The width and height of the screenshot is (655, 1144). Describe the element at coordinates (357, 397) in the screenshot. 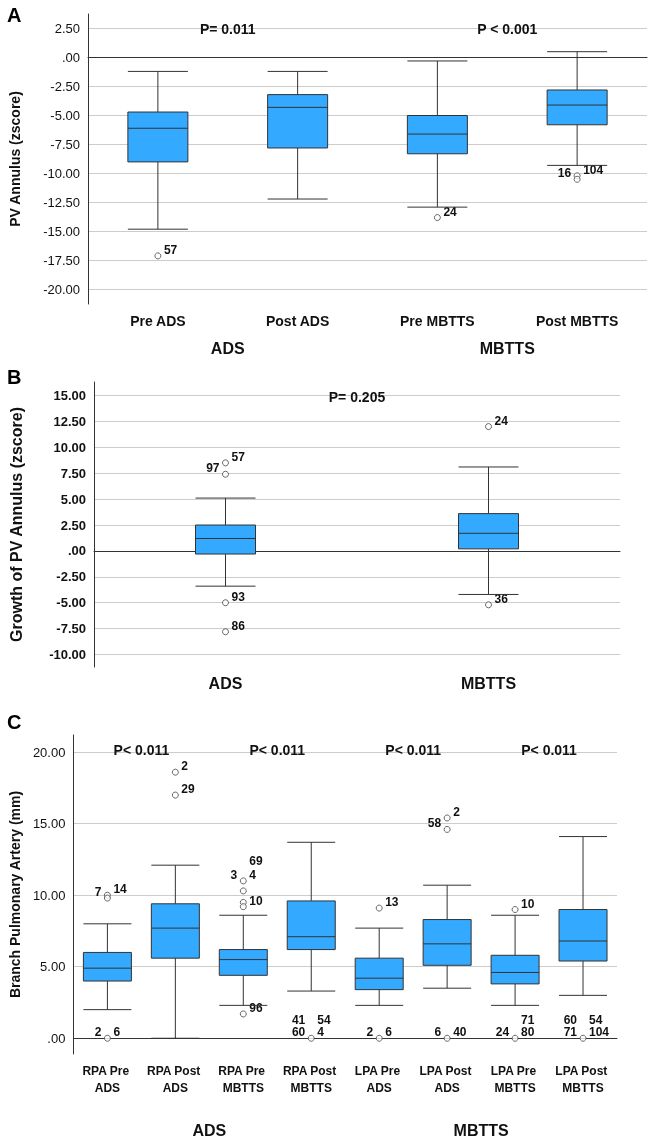

I see `annotation: P= 0.205` at that location.